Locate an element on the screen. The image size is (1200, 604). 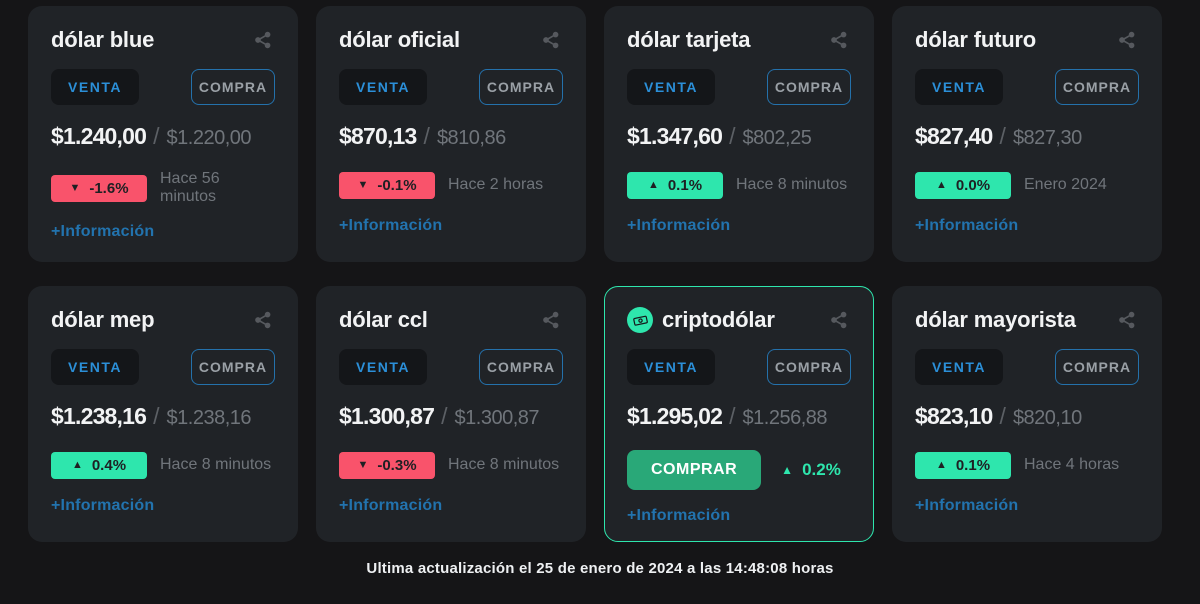
title-wrap: dólar ccl is located at coordinates (383, 320).